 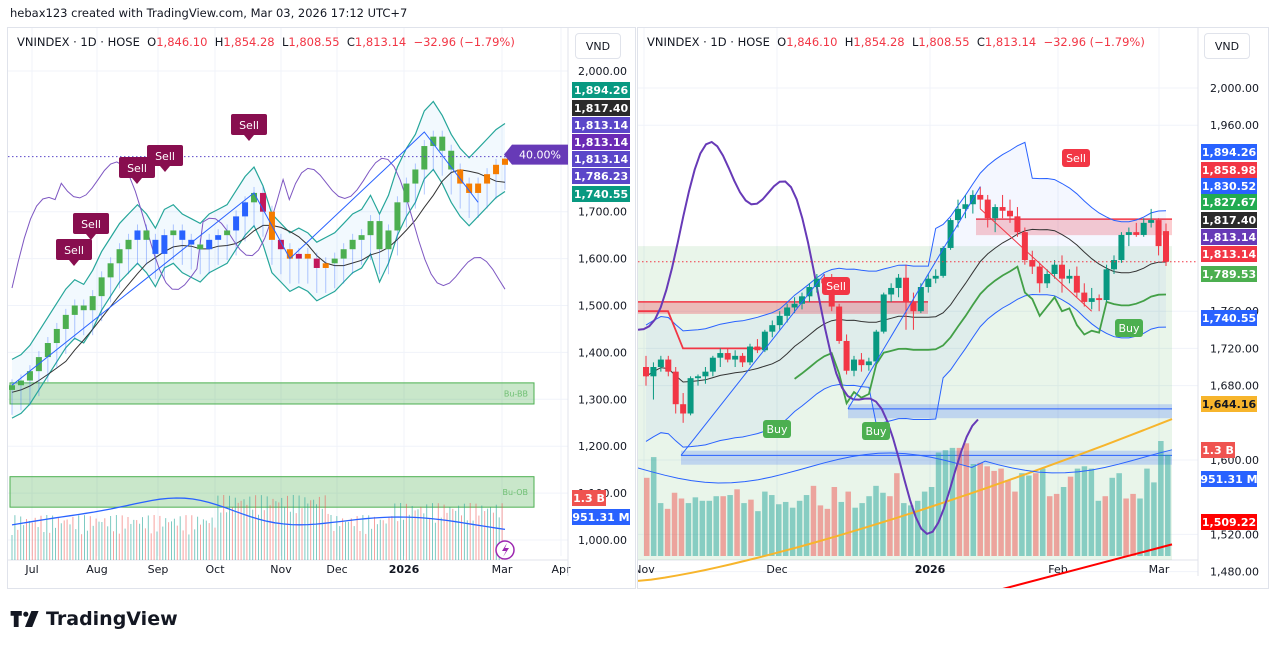 What do you see at coordinates (336, 569) in the screenshot?
I see `x-axis-tick: Dec` at bounding box center [336, 569].